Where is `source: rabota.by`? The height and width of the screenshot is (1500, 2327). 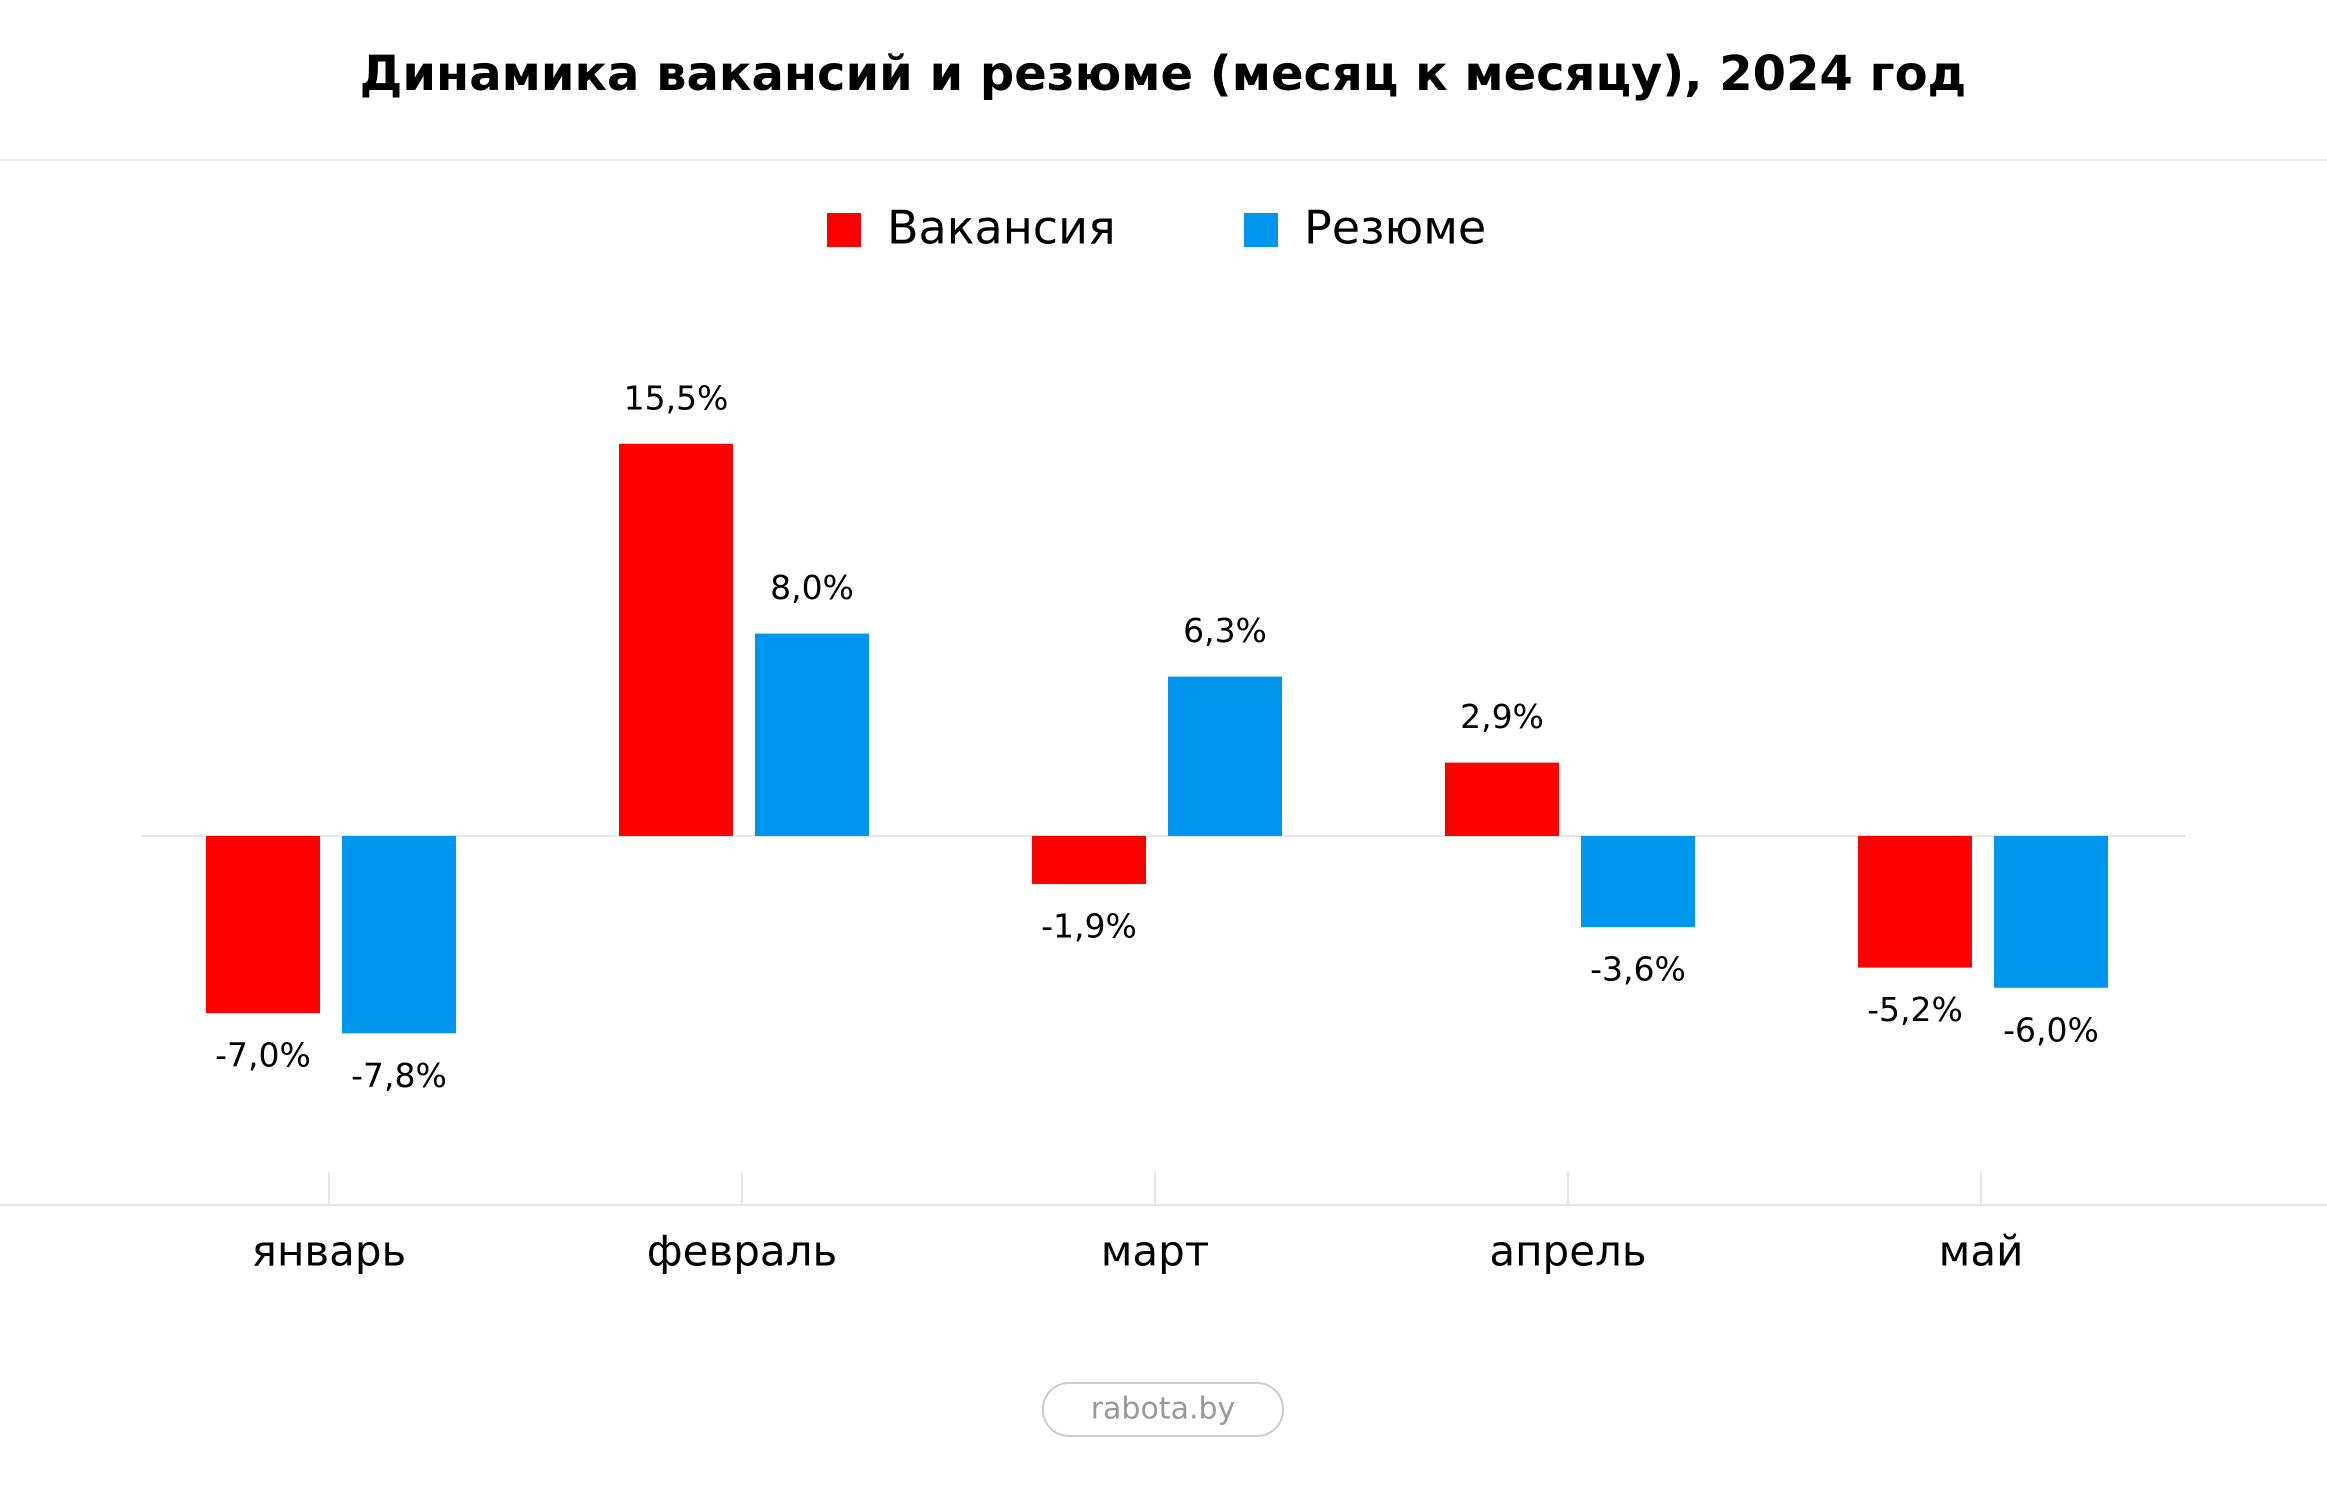
source: rabota.by is located at coordinates (1163, 1409).